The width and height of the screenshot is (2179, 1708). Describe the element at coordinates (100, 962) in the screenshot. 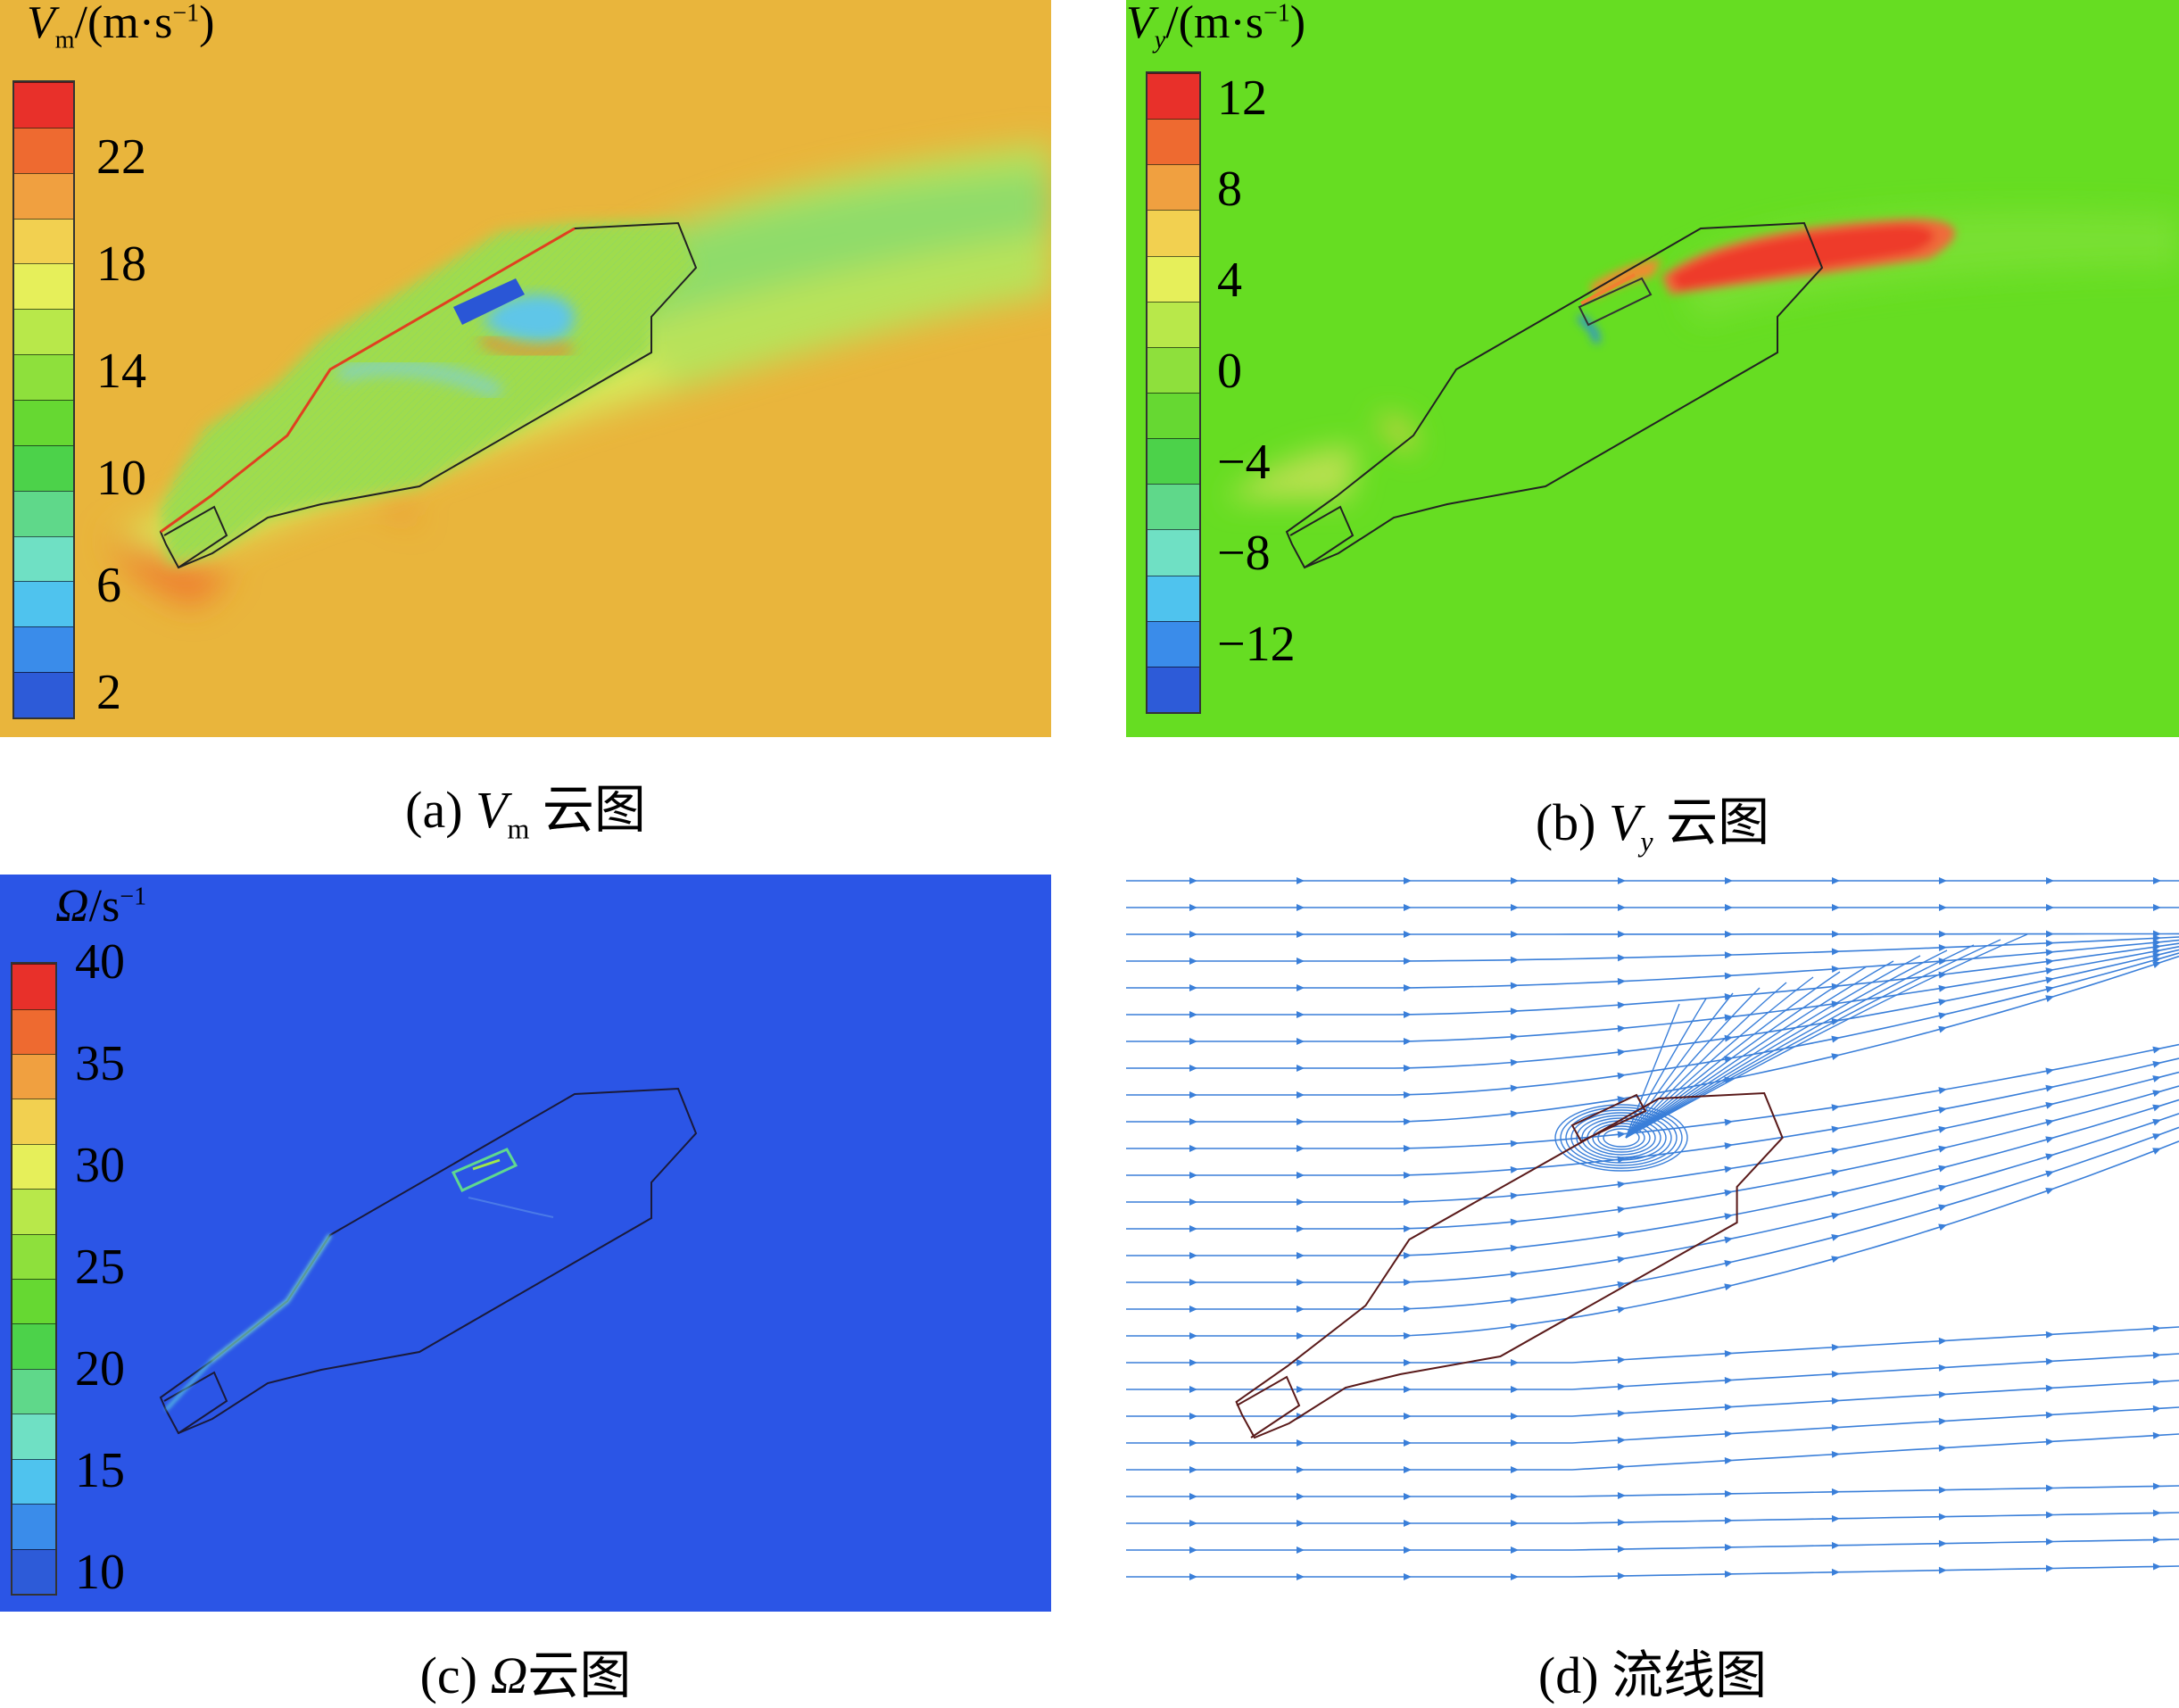

I see `omega-tick-40: 40` at that location.